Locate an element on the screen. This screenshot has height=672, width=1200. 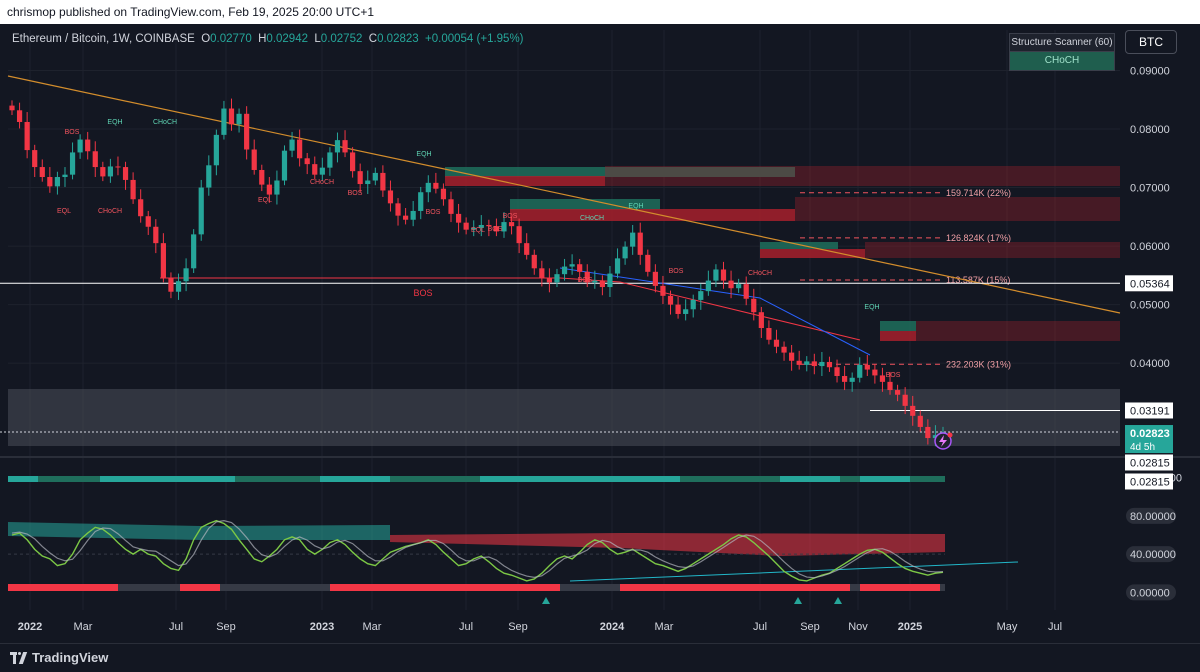
footer: TradingView is located at coordinates (600, 657).